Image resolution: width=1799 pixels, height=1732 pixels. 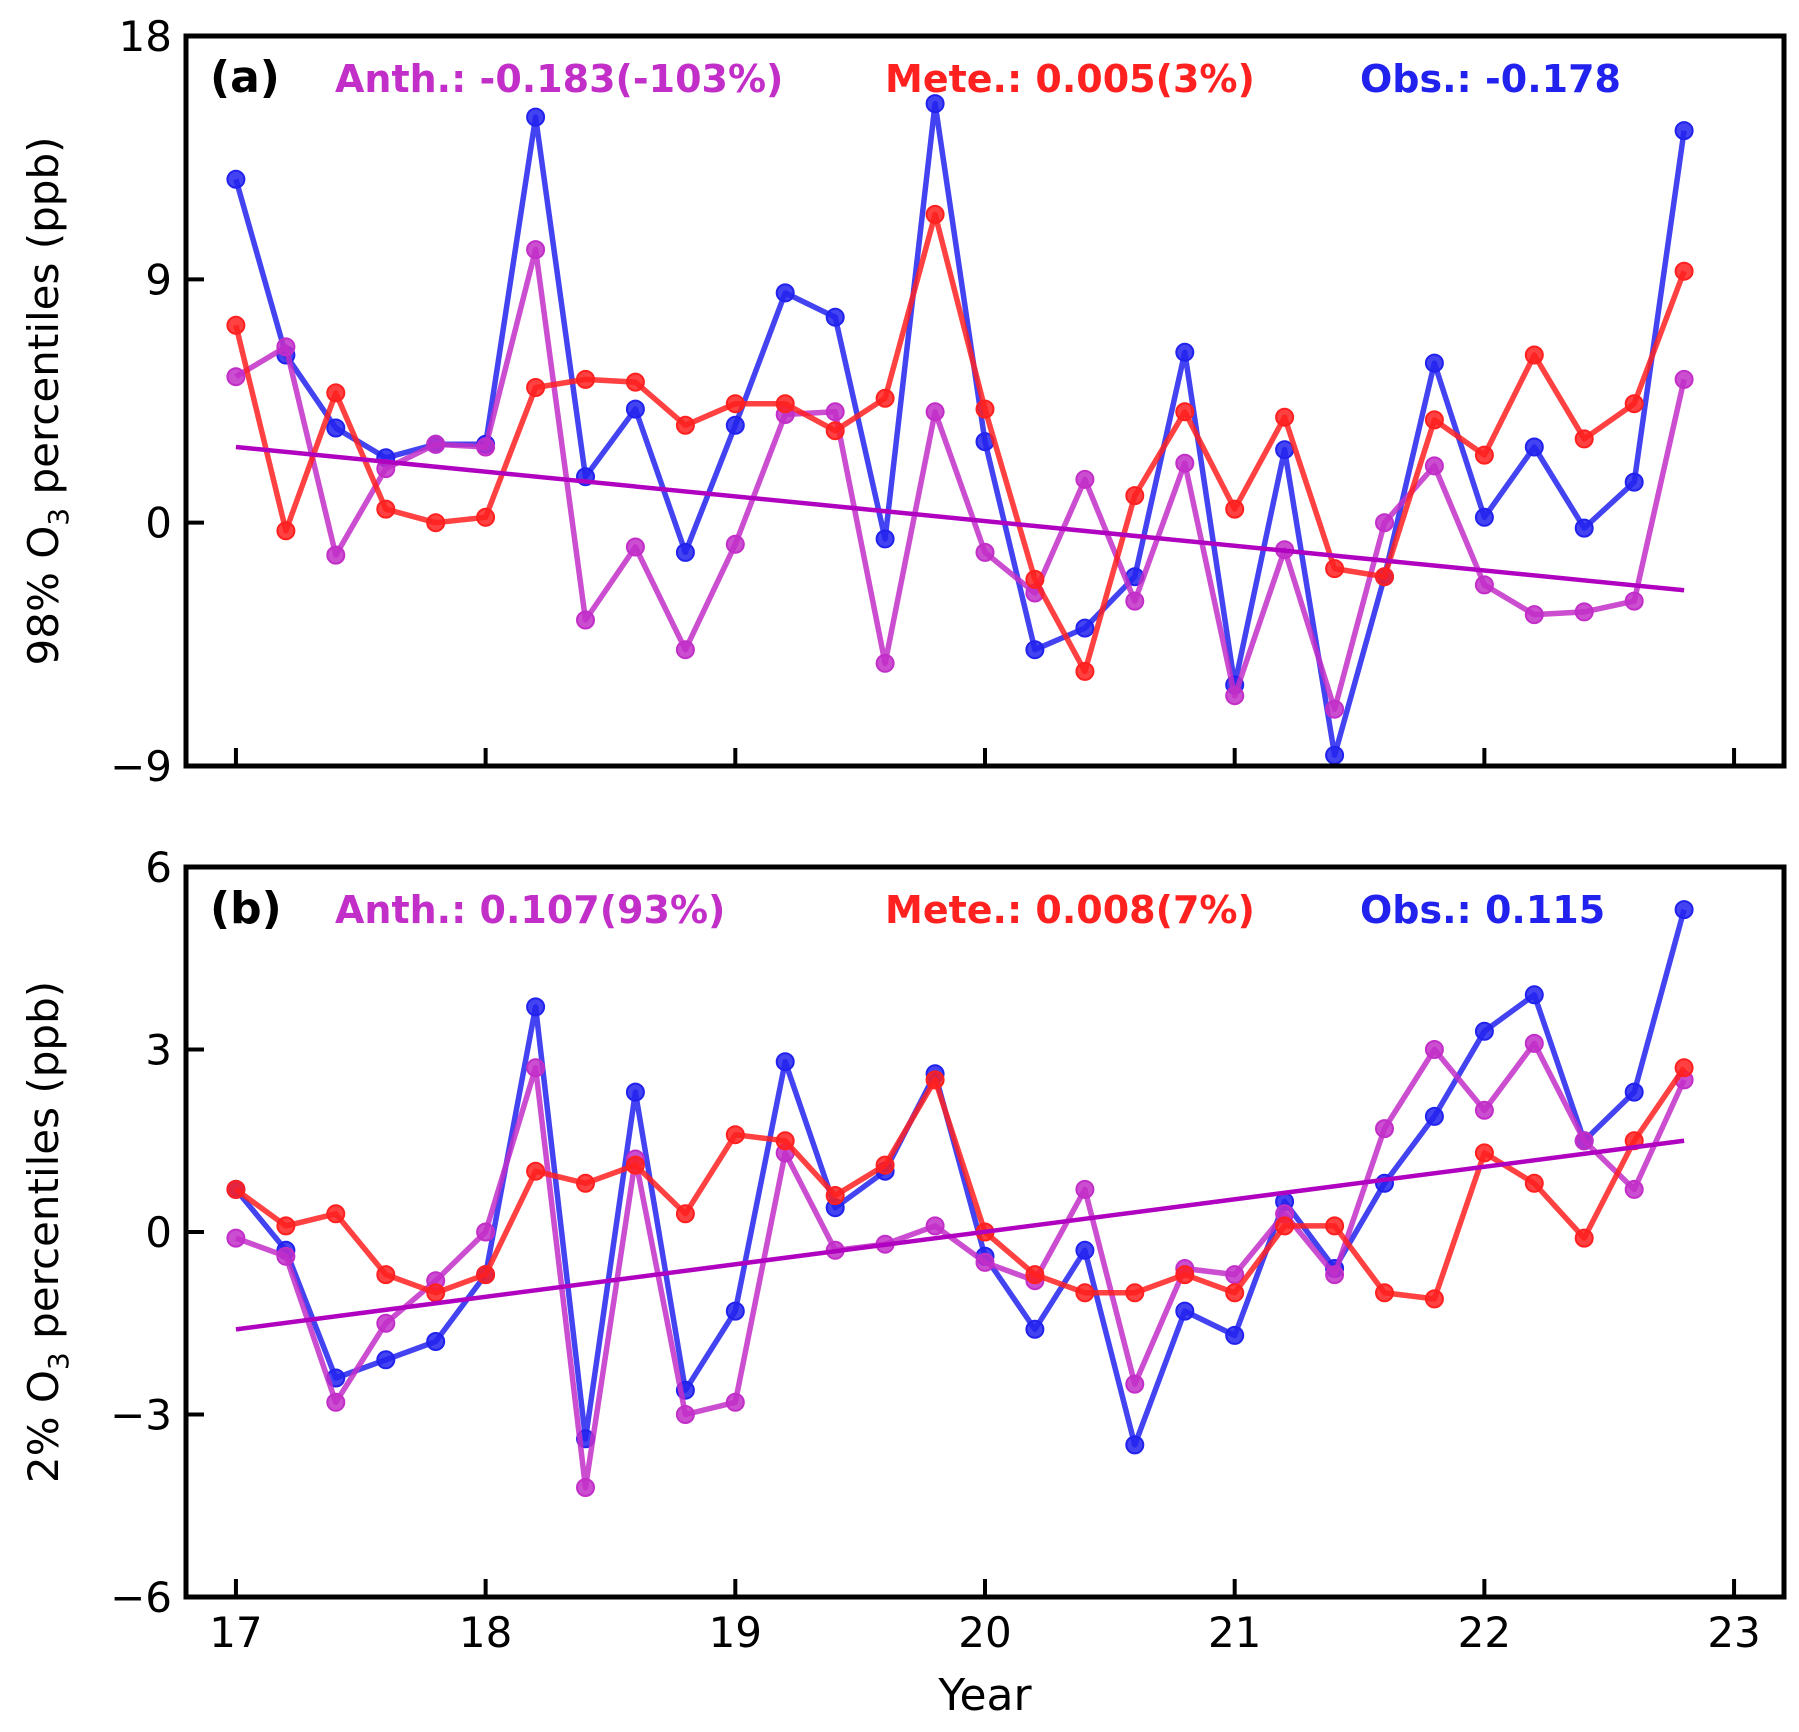 What do you see at coordinates (141, 1415) in the screenshot?
I see `panel-b-ytick-label: −3` at bounding box center [141, 1415].